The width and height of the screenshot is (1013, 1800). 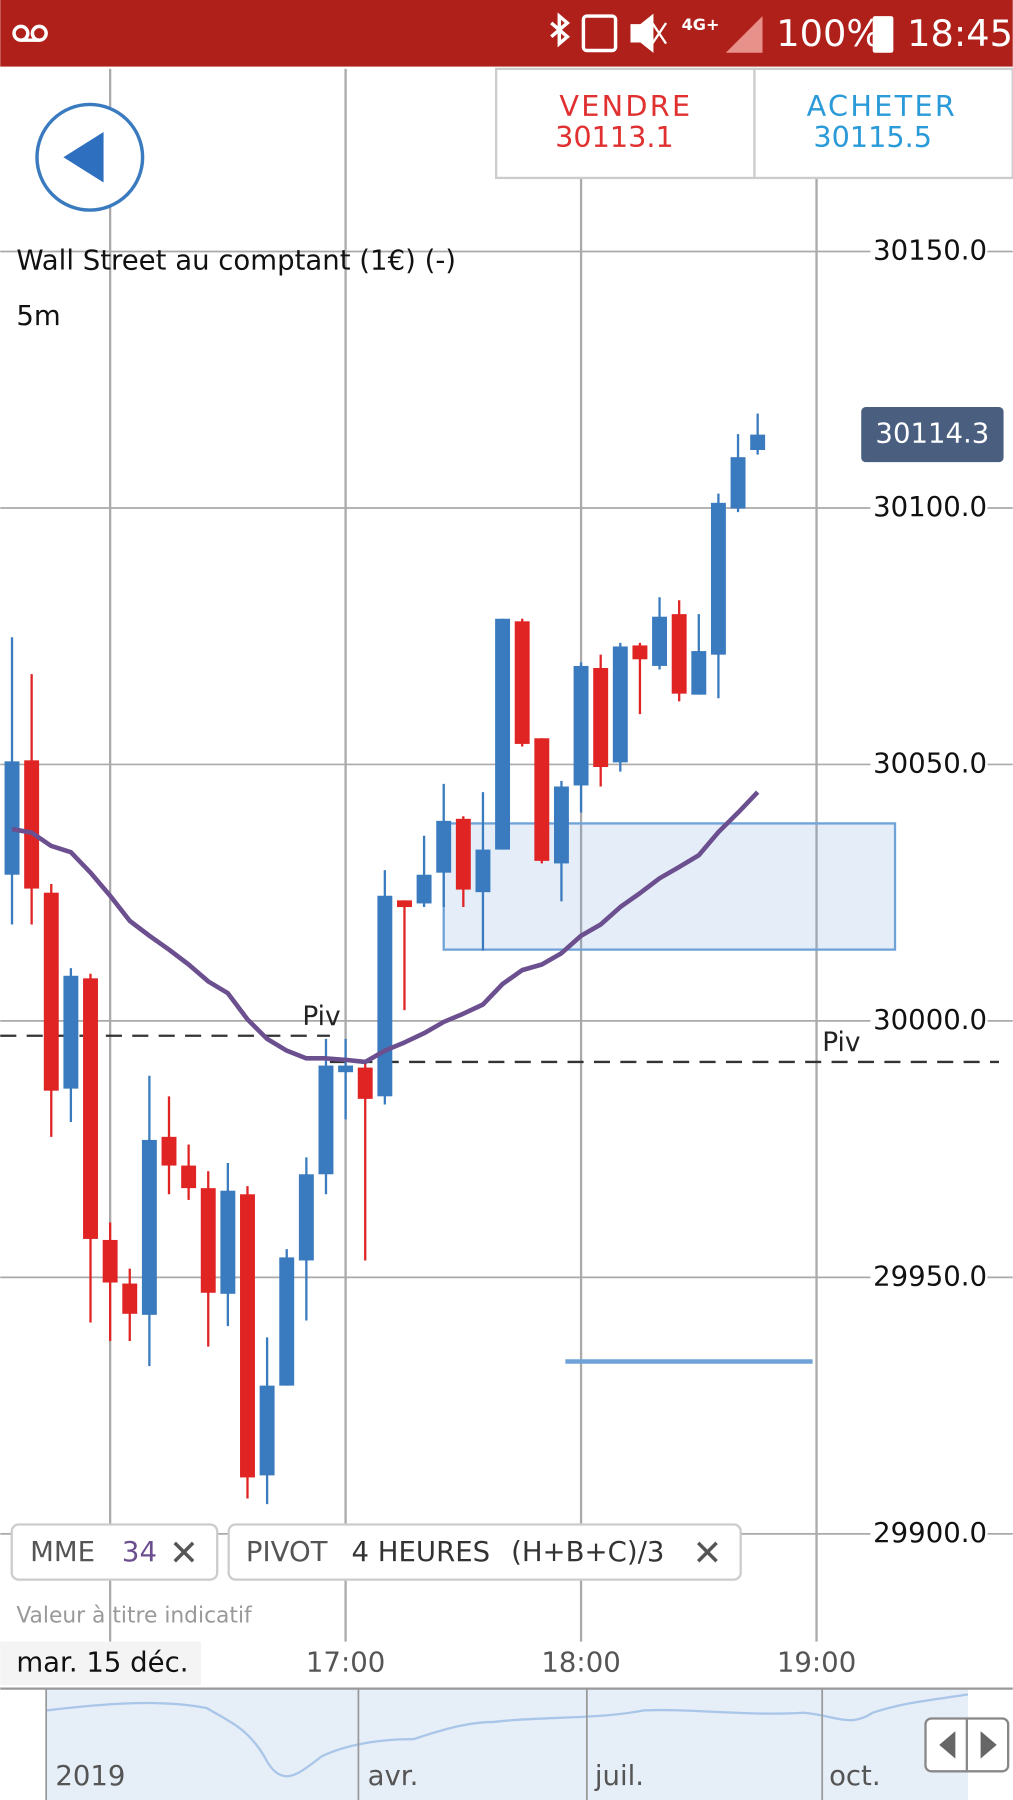 I want to click on battery-icon, so click(x=883, y=34).